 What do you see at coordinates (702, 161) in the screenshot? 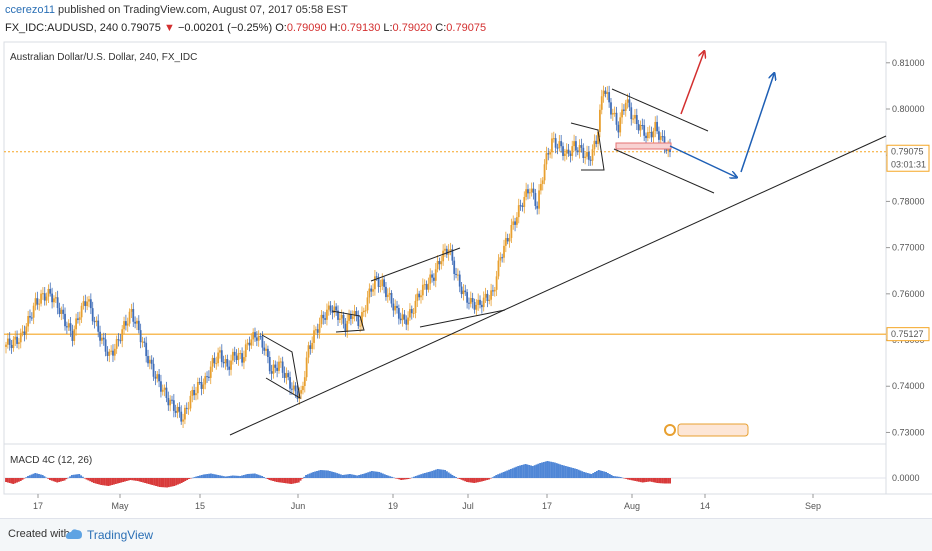
I see `bearish-arrow-blue` at bounding box center [702, 161].